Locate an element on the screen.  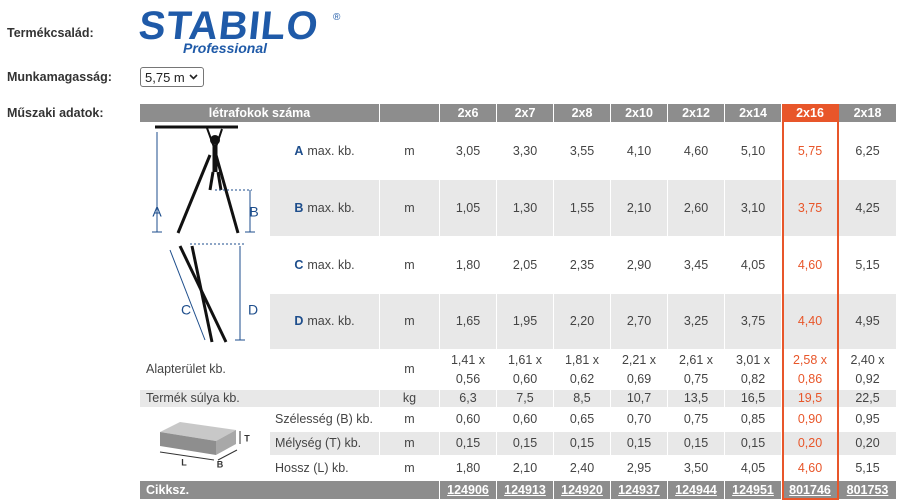
value-line: 1,81 x is located at coordinates (582, 359).